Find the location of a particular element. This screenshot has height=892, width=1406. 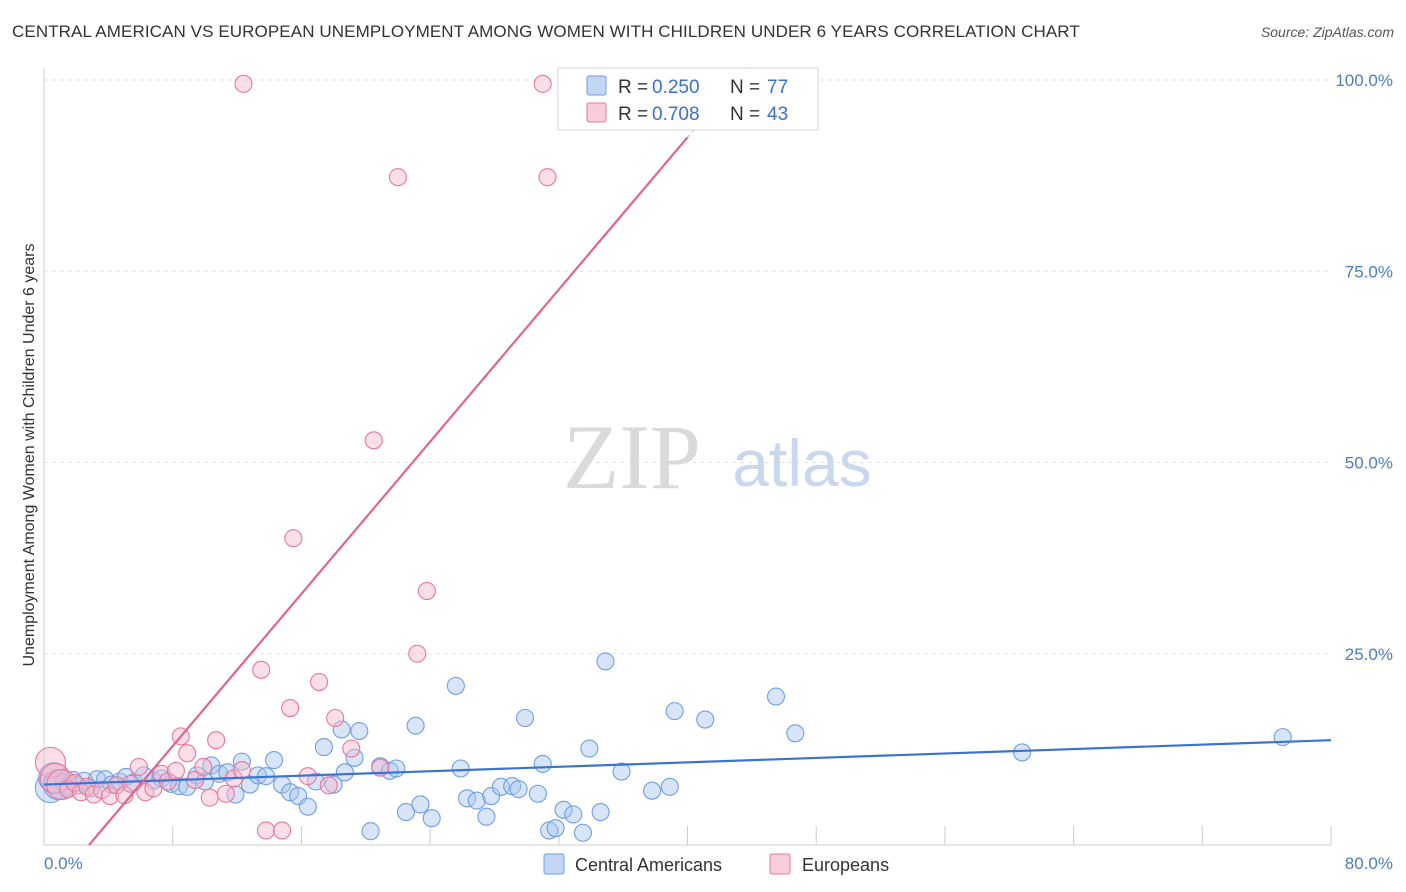

legend-swatch-central-americans is located at coordinates (596, 85).